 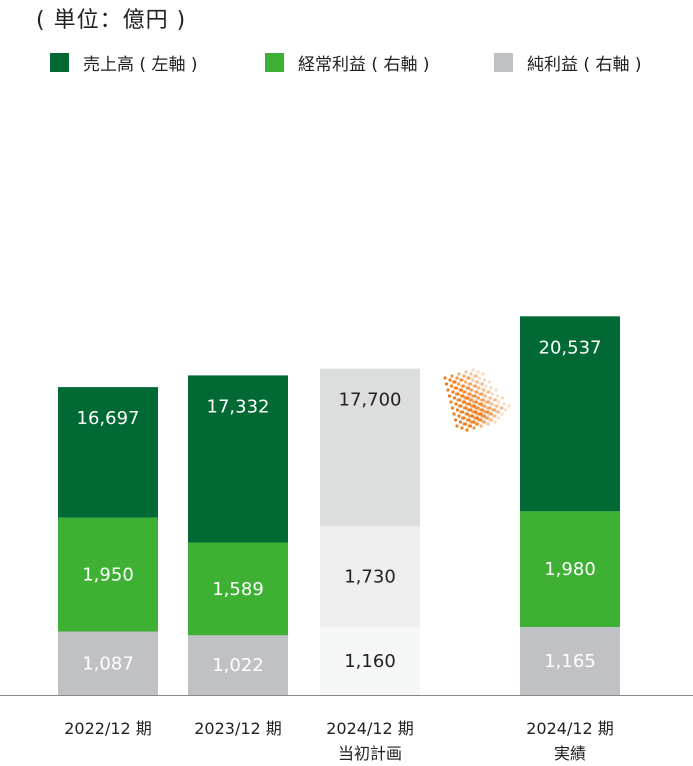 What do you see at coordinates (364, 65) in the screenshot?
I see `legend-label-ordinary-profit: 経常利益 ( 右軸 )` at bounding box center [364, 65].